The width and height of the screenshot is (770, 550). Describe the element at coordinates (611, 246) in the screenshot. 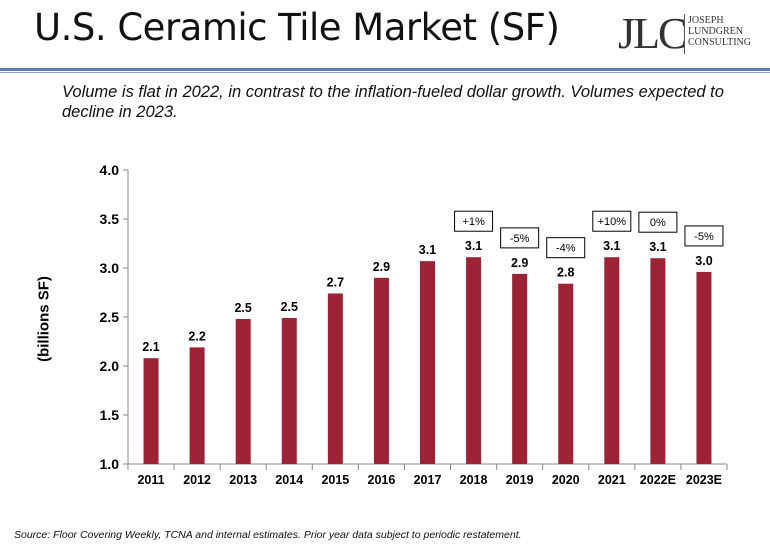

I see `data-label-2021: 3.1` at that location.